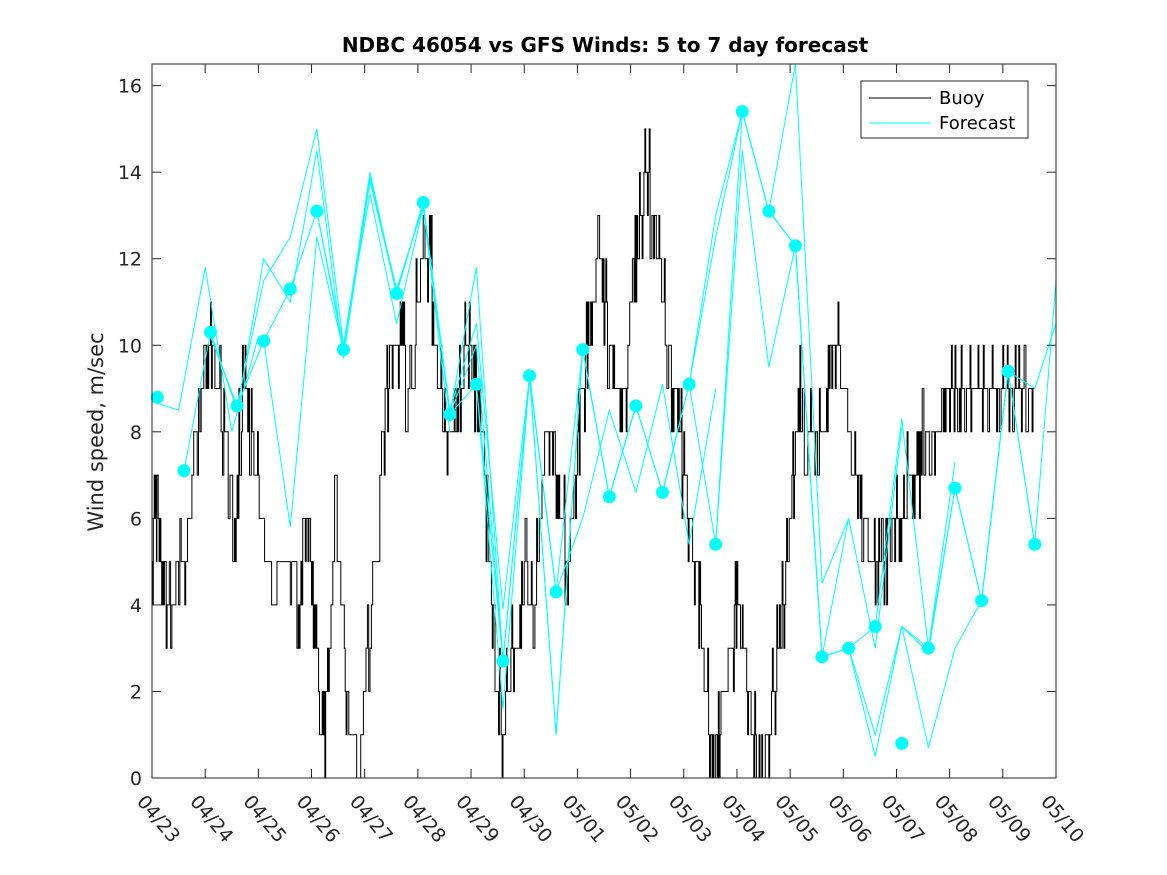 The image size is (1167, 875). Describe the element at coordinates (424, 819) in the screenshot. I see `x-tick-label: 04/28` at that location.